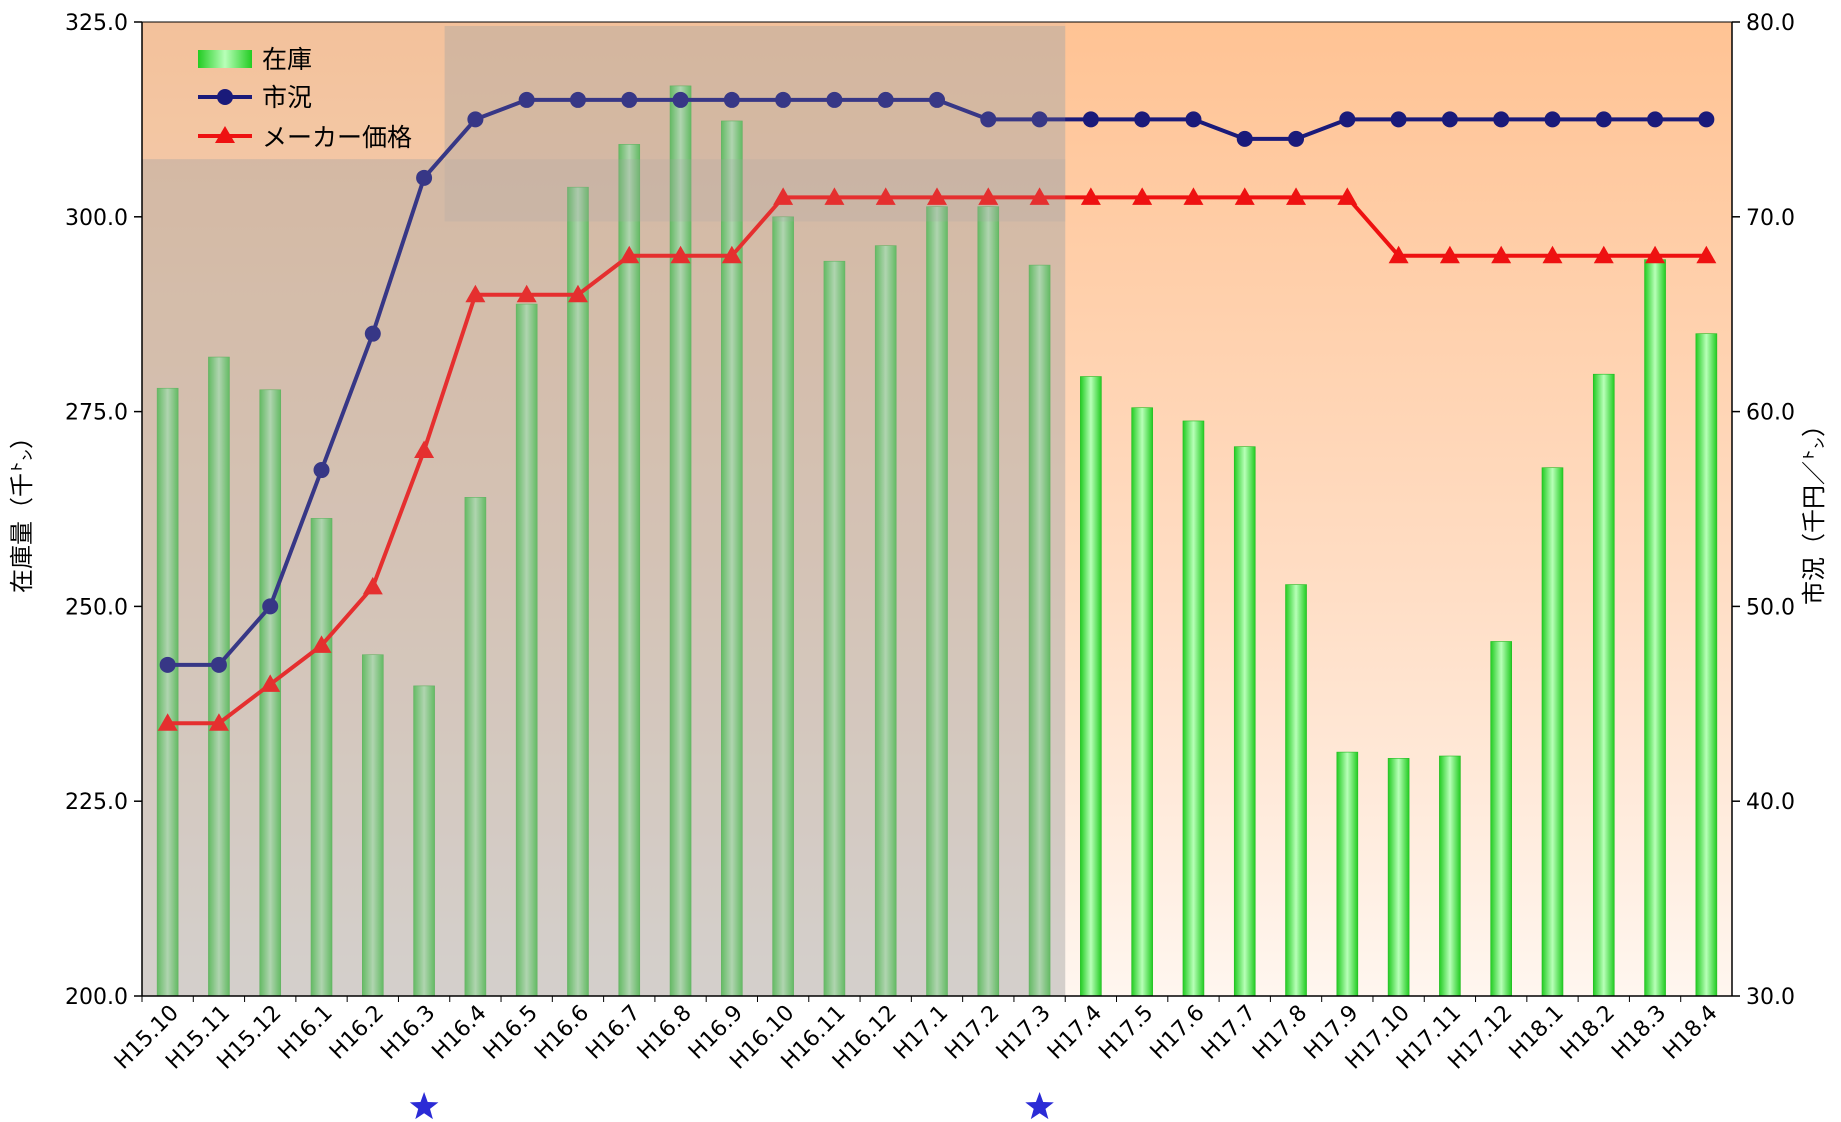  Describe the element at coordinates (562, 1033) in the screenshot. I see `x-tick-label-h16-6: H16.6` at that location.